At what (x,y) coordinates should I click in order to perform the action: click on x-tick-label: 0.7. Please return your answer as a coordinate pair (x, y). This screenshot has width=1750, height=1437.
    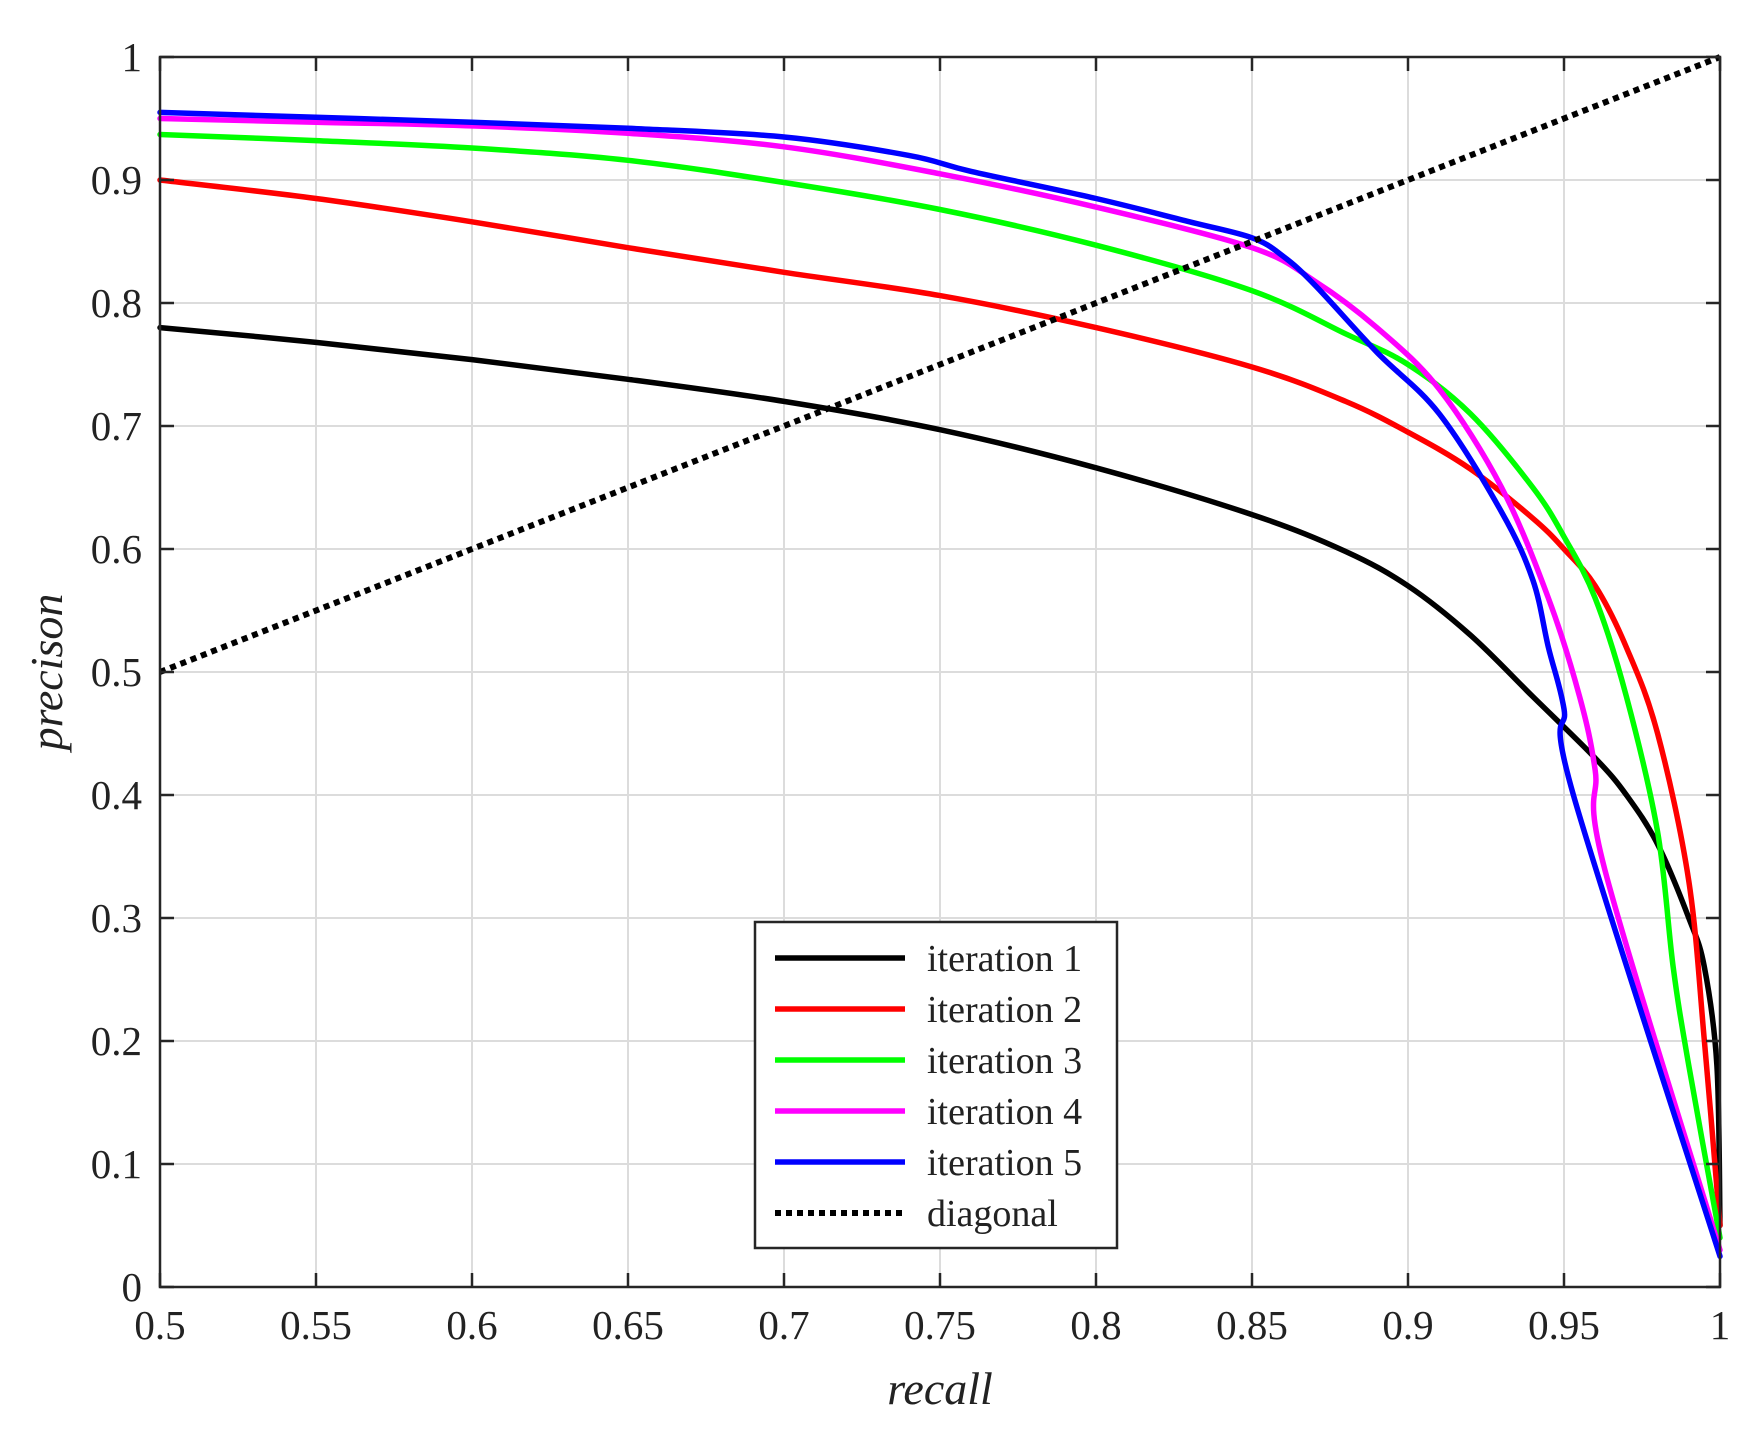
    Looking at the image, I should click on (783, 1325).